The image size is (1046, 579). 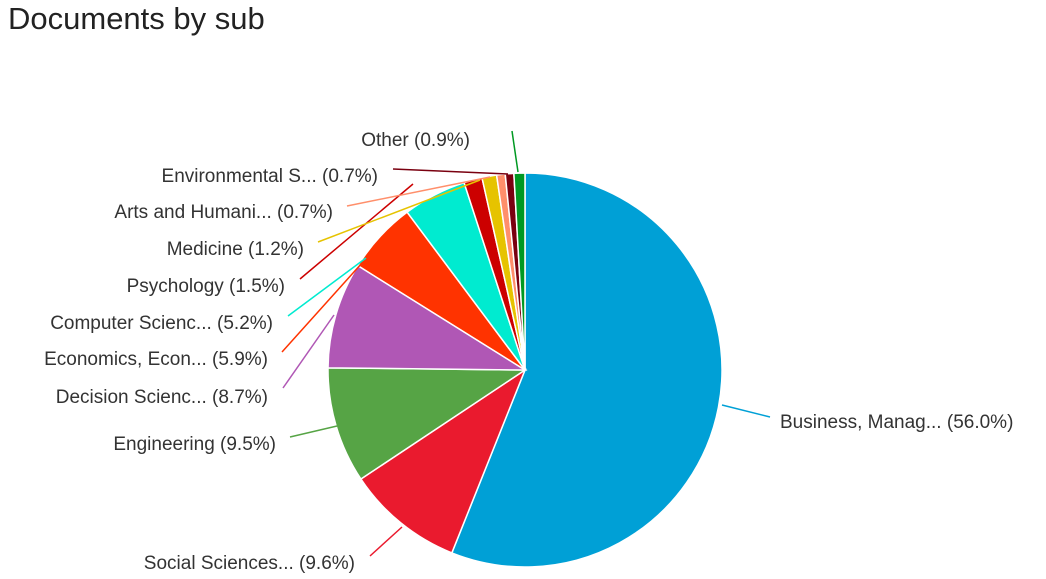 What do you see at coordinates (249, 563) in the screenshot?
I see `slice-label: Social Sciences... (9.6%)` at bounding box center [249, 563].